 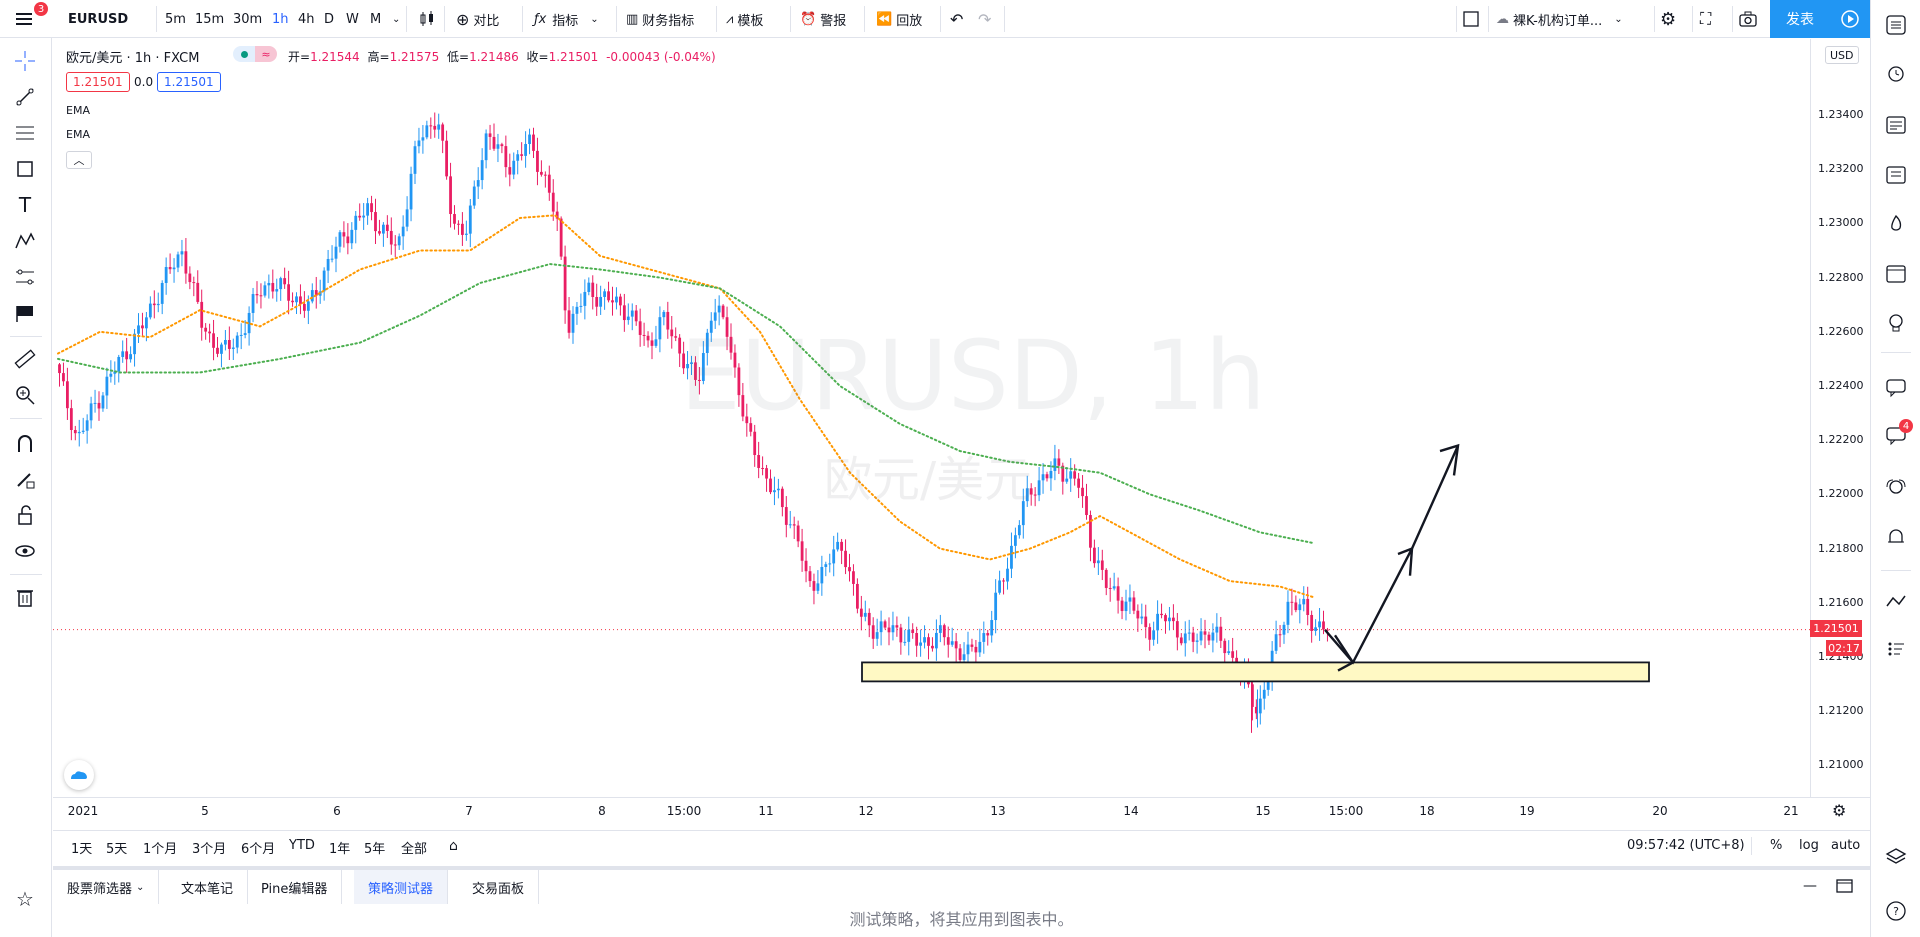 I want to click on redo-button: ↷, so click(x=984, y=19).